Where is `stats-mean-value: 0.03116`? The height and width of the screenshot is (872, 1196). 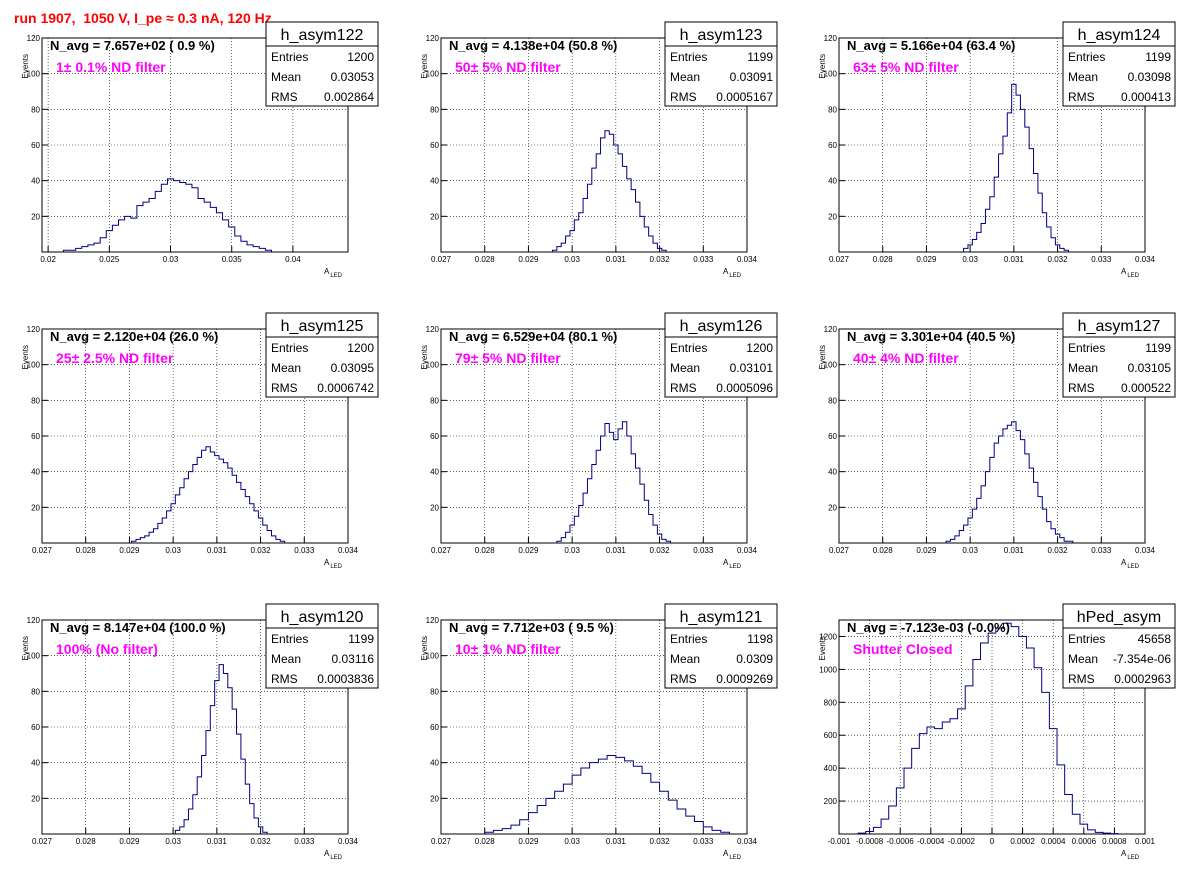 stats-mean-value: 0.03116 is located at coordinates (353, 659).